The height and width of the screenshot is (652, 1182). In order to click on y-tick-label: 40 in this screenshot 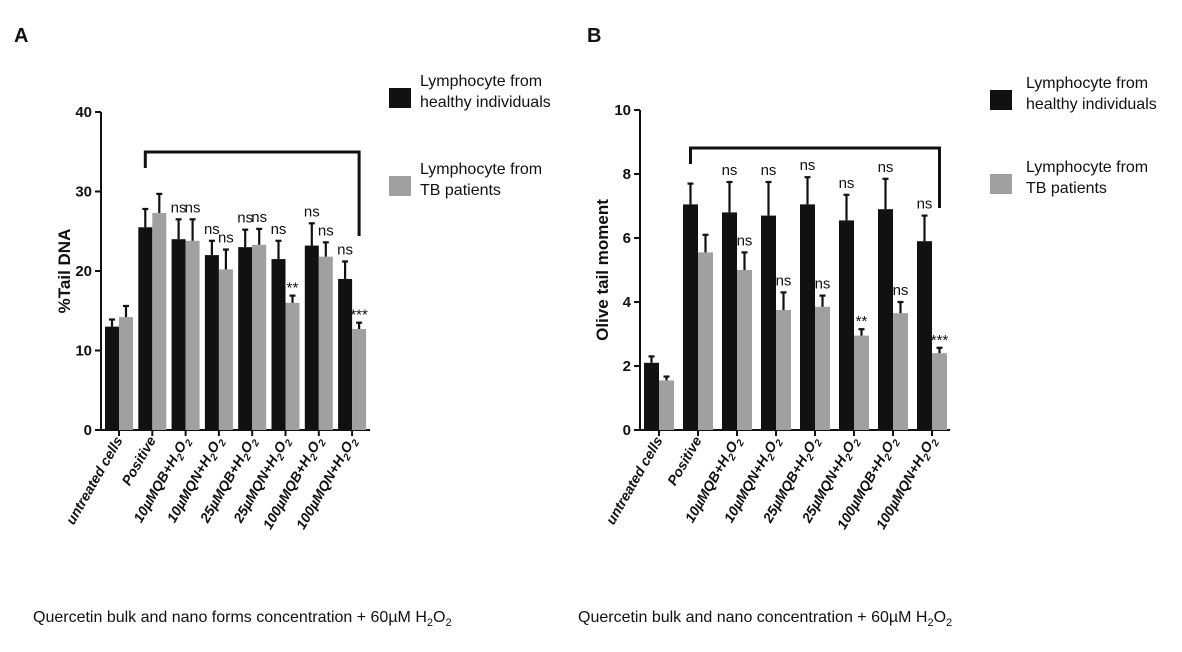, I will do `click(83, 112)`.